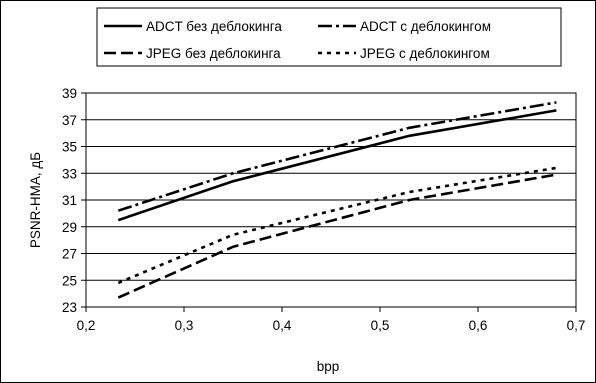 The width and height of the screenshot is (596, 383). Describe the element at coordinates (328, 366) in the screenshot. I see `x-axis-title: bpp` at that location.